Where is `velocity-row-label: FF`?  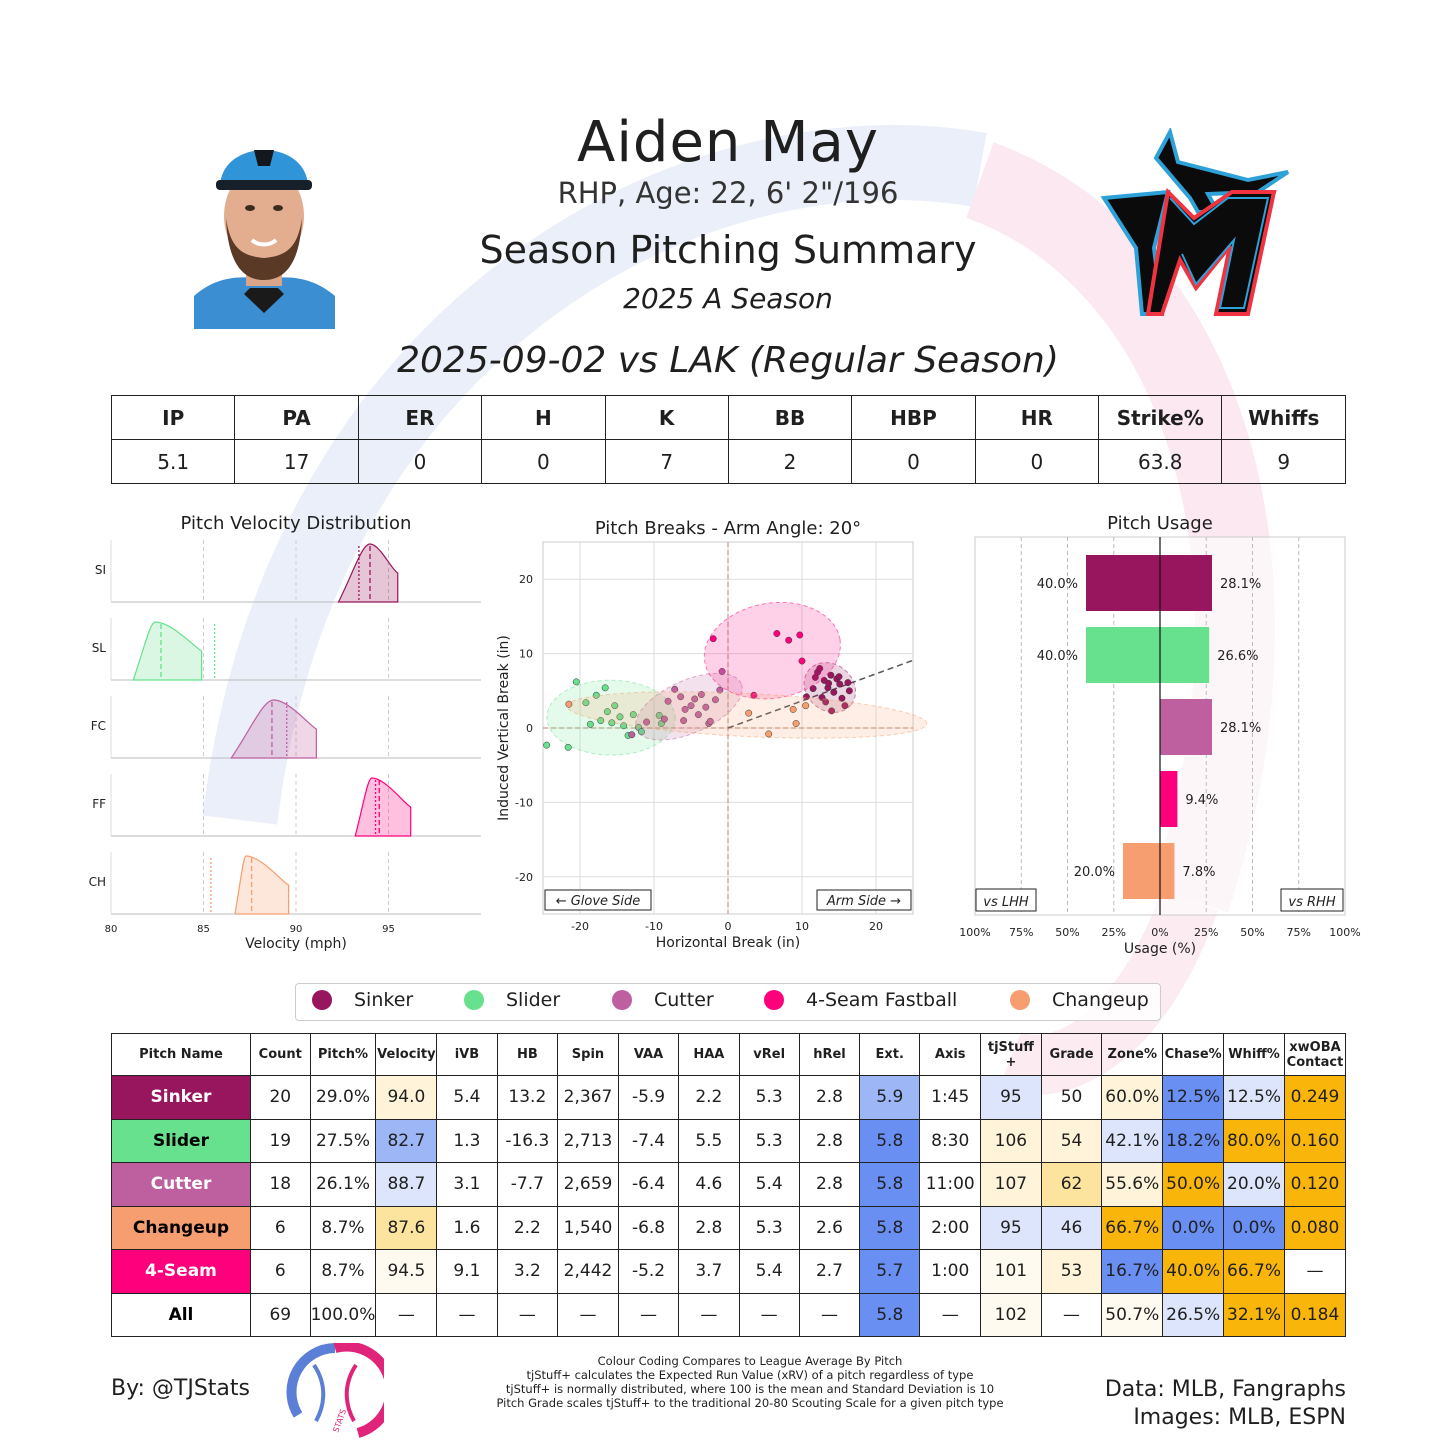 velocity-row-label: FF is located at coordinates (99, 804).